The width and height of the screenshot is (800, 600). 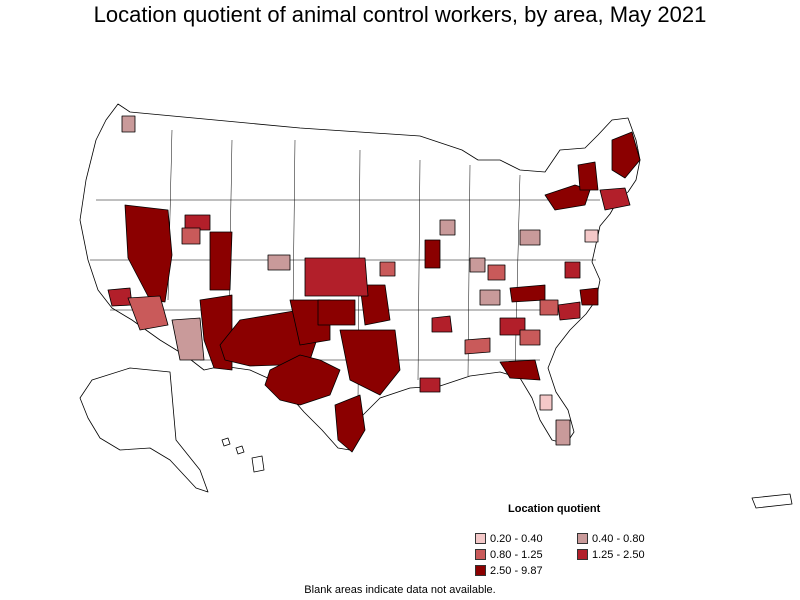 I want to click on area-idaho-south, so click(x=197, y=222).